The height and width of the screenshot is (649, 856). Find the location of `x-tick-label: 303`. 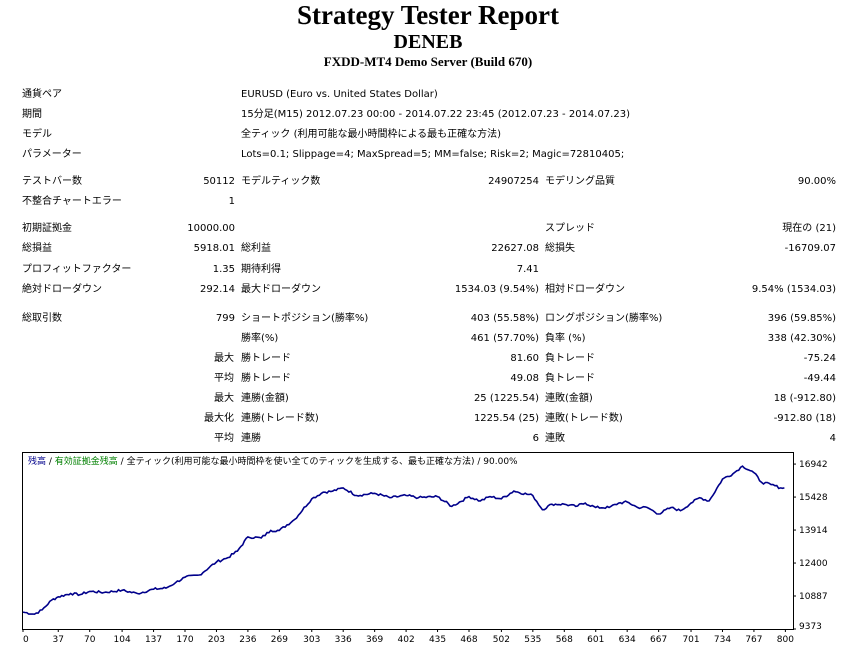

x-tick-label: 303 is located at coordinates (311, 640).